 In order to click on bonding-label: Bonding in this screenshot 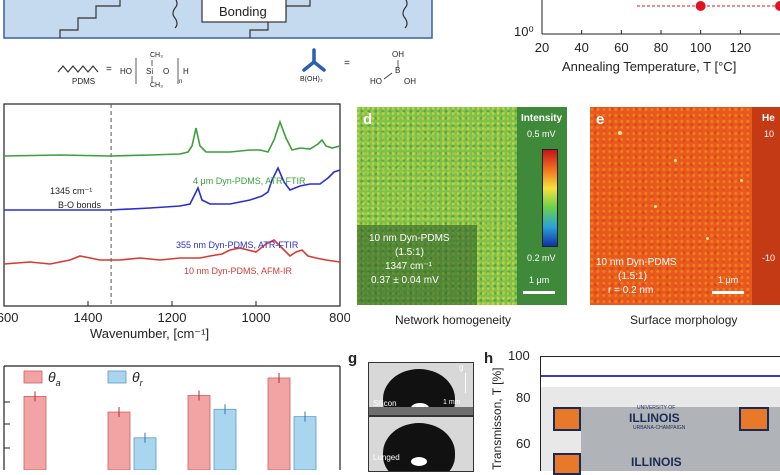, I will do `click(243, 11)`.